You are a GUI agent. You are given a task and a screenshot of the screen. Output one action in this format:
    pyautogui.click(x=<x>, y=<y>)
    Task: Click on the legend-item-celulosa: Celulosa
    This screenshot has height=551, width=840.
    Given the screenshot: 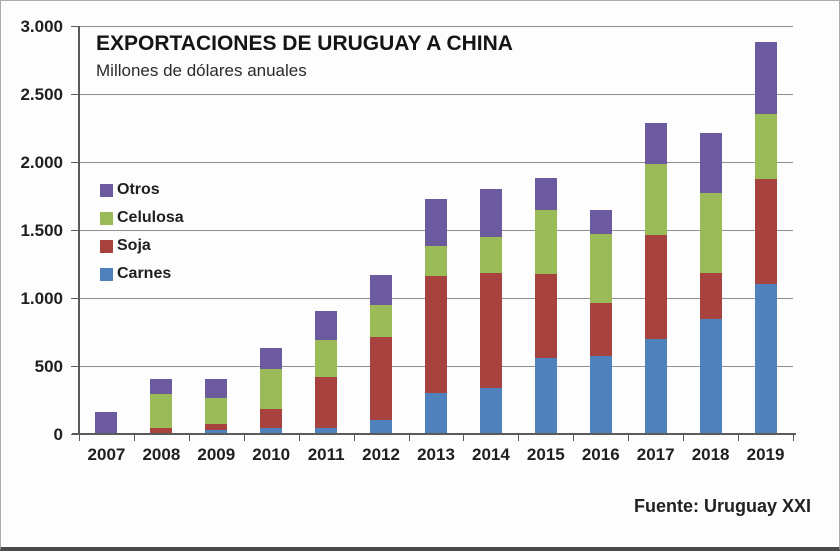 What is the action you would take?
    pyautogui.click(x=142, y=218)
    